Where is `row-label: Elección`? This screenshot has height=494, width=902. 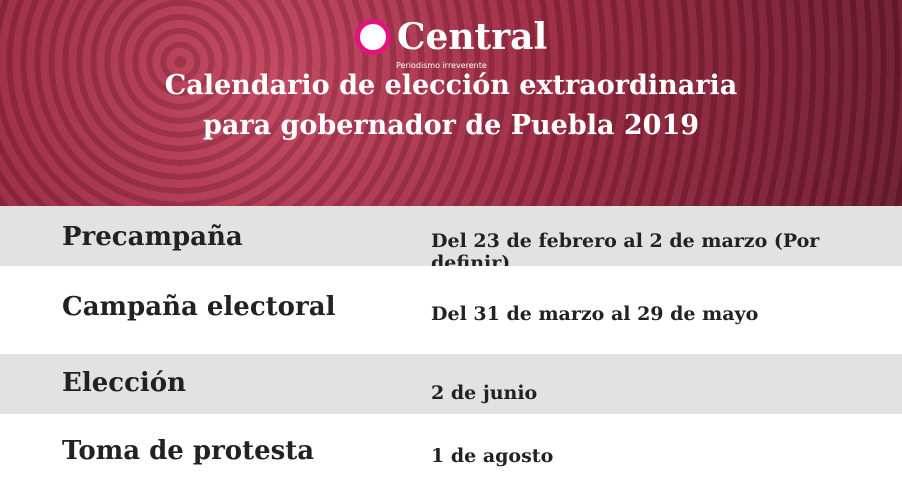 row-label: Elección is located at coordinates (124, 383).